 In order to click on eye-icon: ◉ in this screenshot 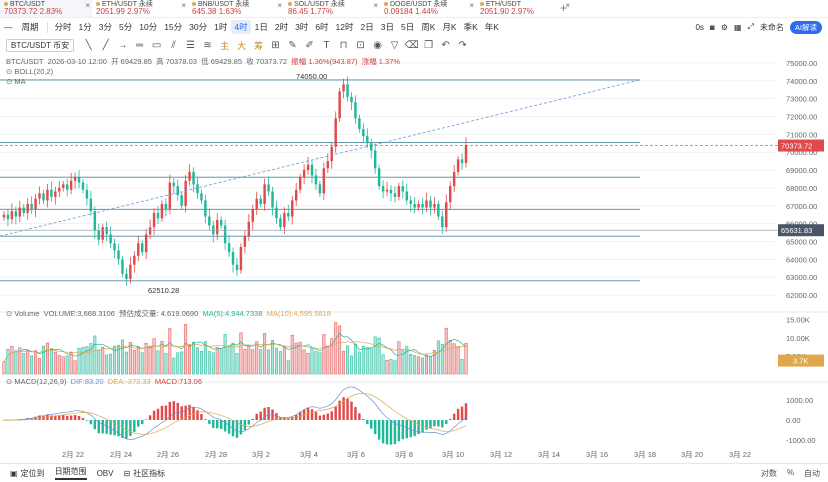, I will do `click(377, 45)`.